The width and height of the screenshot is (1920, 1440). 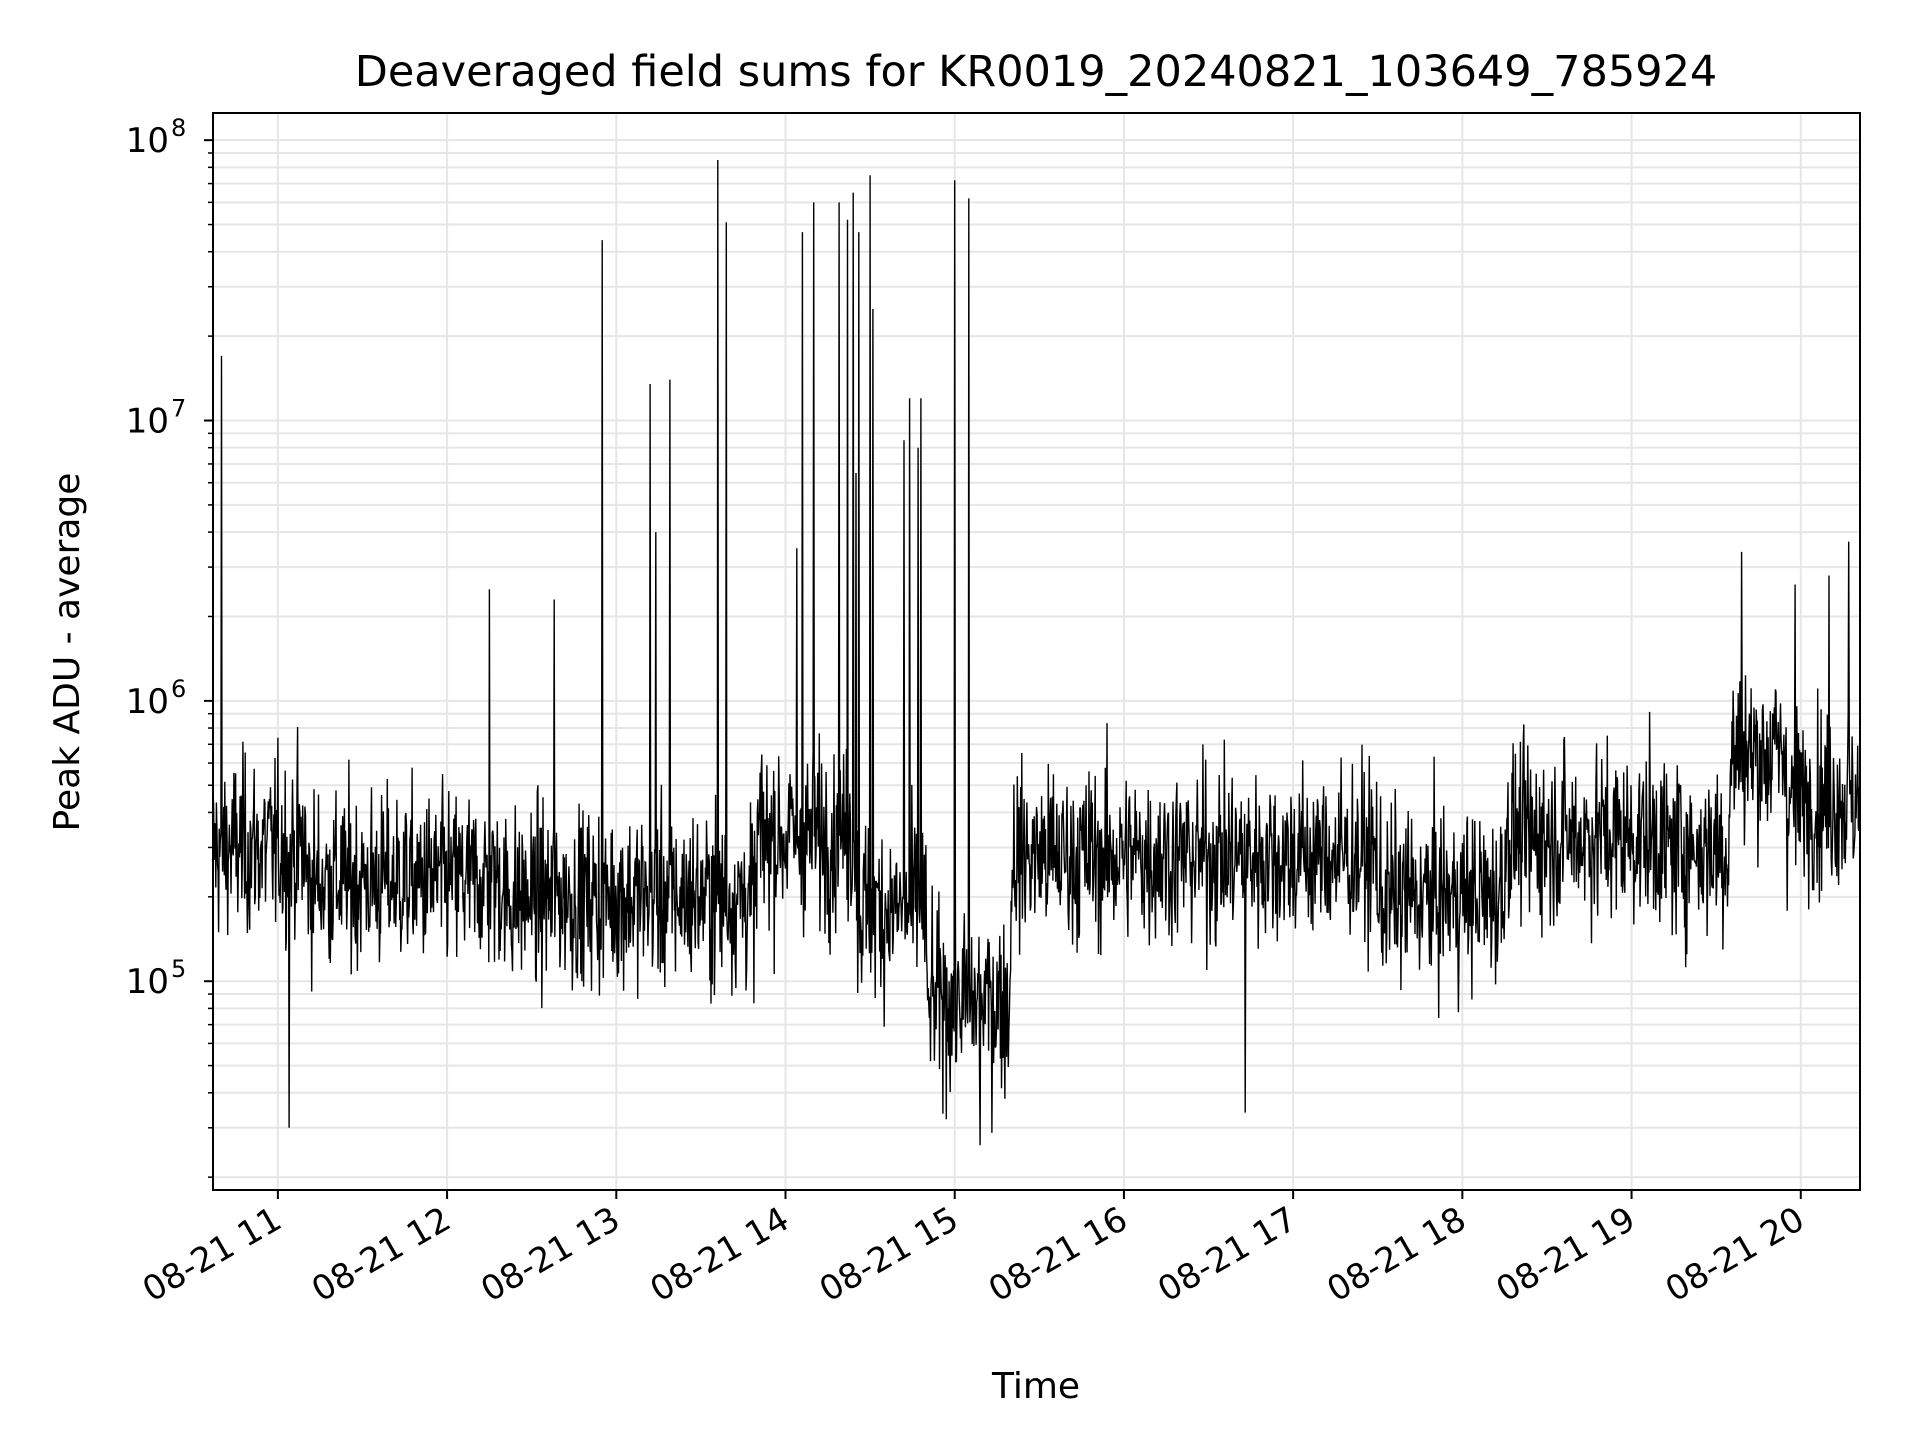 What do you see at coordinates (178, 689) in the screenshot?
I see `y-tick-exponent: 6` at bounding box center [178, 689].